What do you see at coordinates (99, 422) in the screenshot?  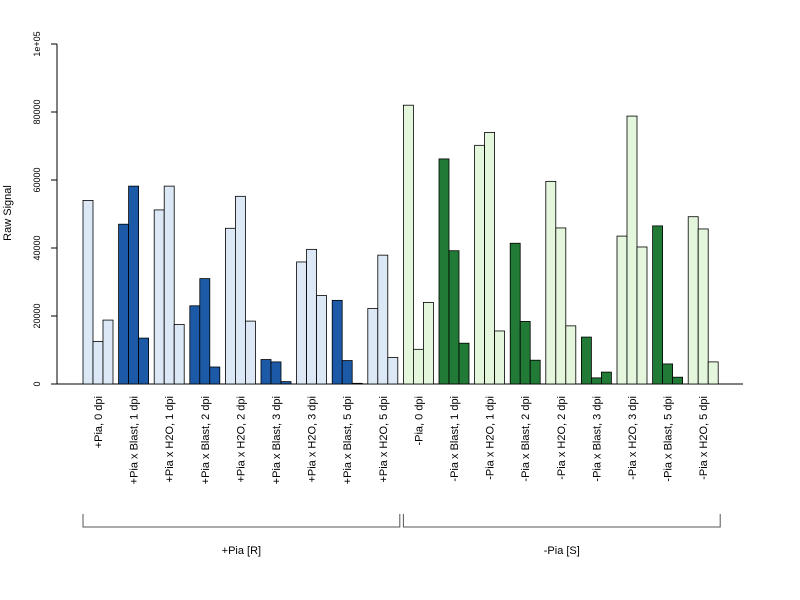 I see `category-label: +Pia, 0 dpi` at bounding box center [99, 422].